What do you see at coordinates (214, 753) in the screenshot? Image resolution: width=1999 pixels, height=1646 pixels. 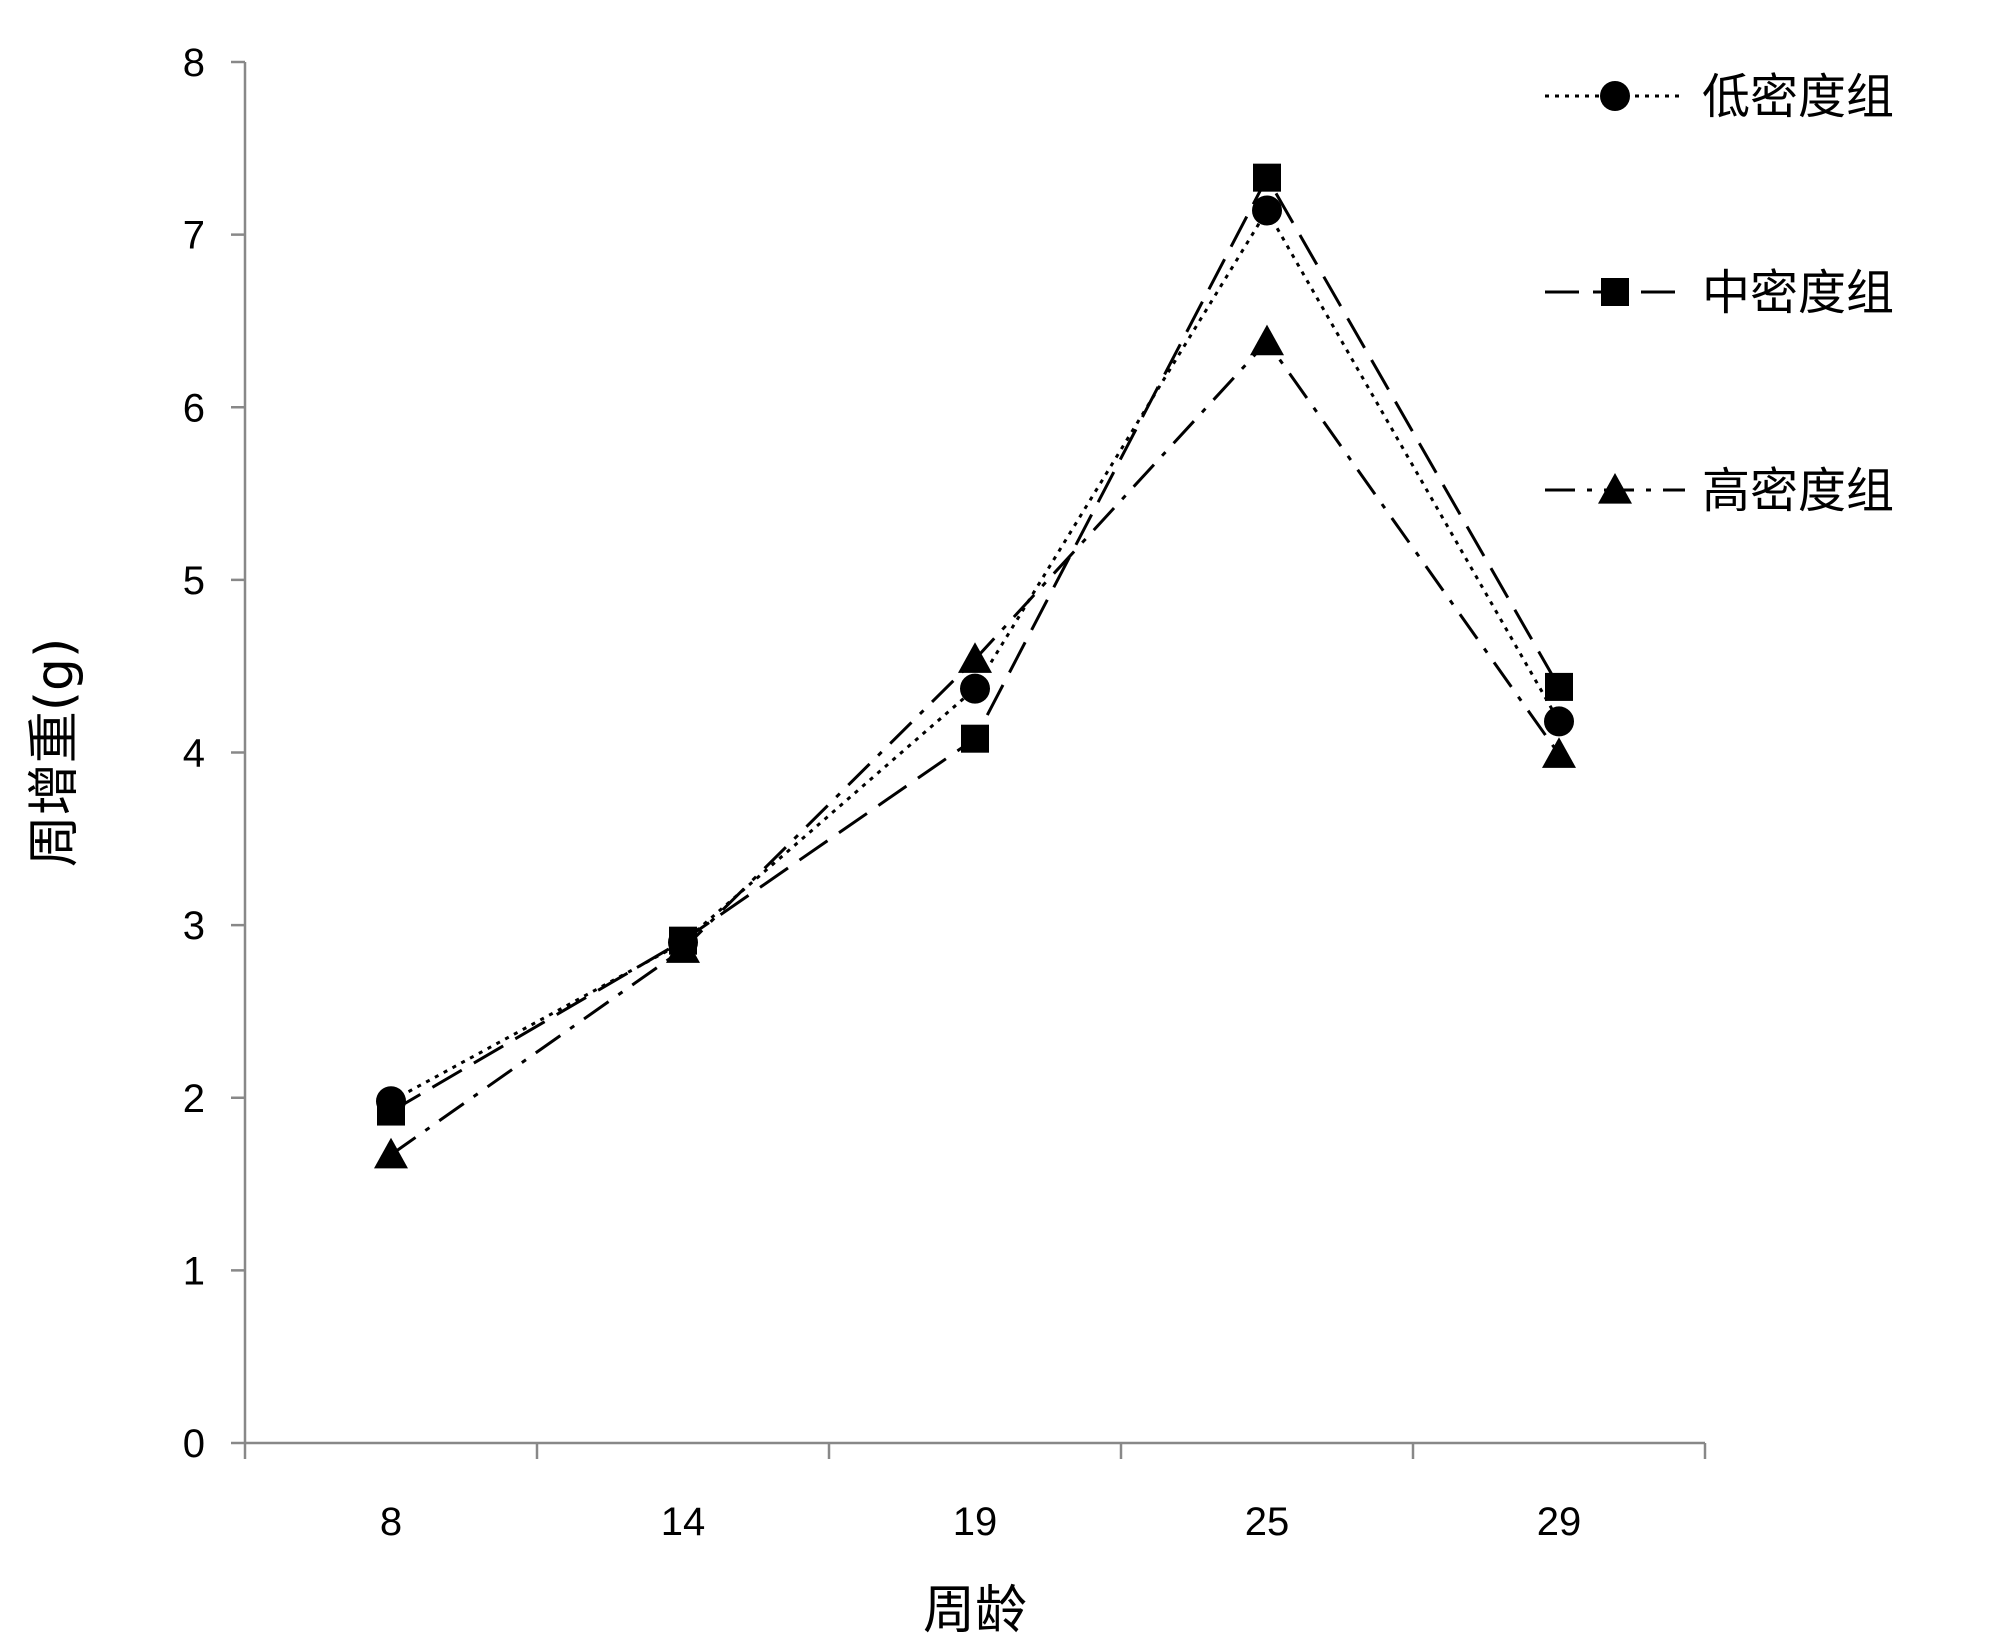 I see `y-axis-ticks: 0 1 2 3 4 5 6 7 8` at bounding box center [214, 753].